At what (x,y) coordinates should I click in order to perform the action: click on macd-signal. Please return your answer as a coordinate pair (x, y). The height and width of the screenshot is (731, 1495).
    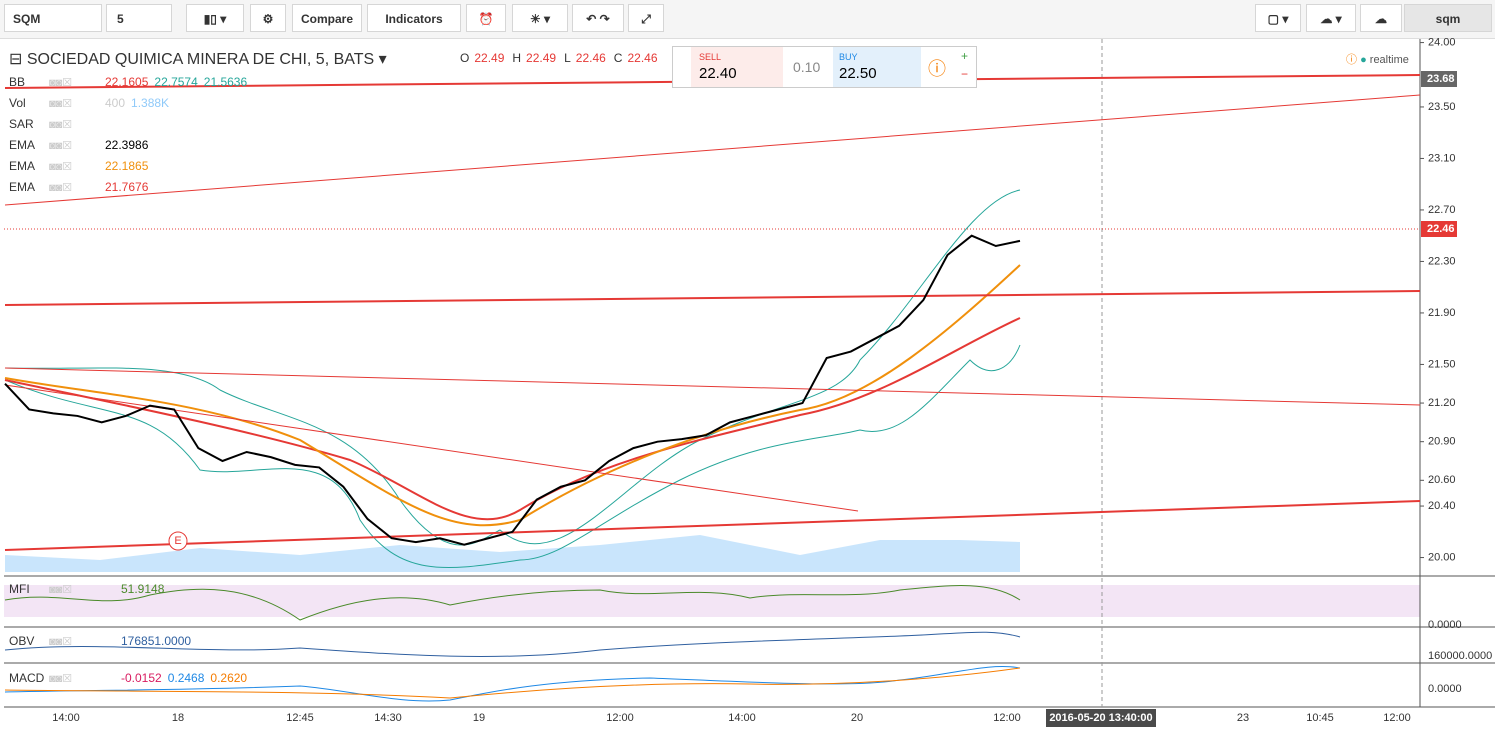
    Looking at the image, I should click on (512, 683).